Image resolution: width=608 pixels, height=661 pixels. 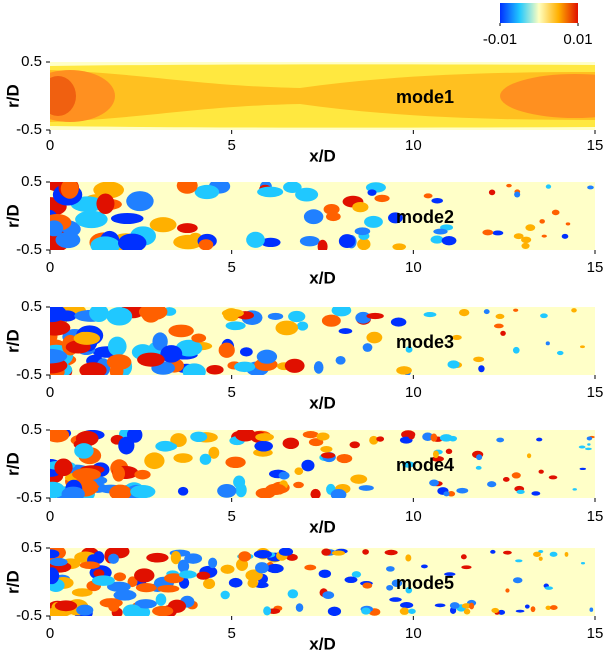 I want to click on y-tick-label: 0.5, so click(x=31, y=306).